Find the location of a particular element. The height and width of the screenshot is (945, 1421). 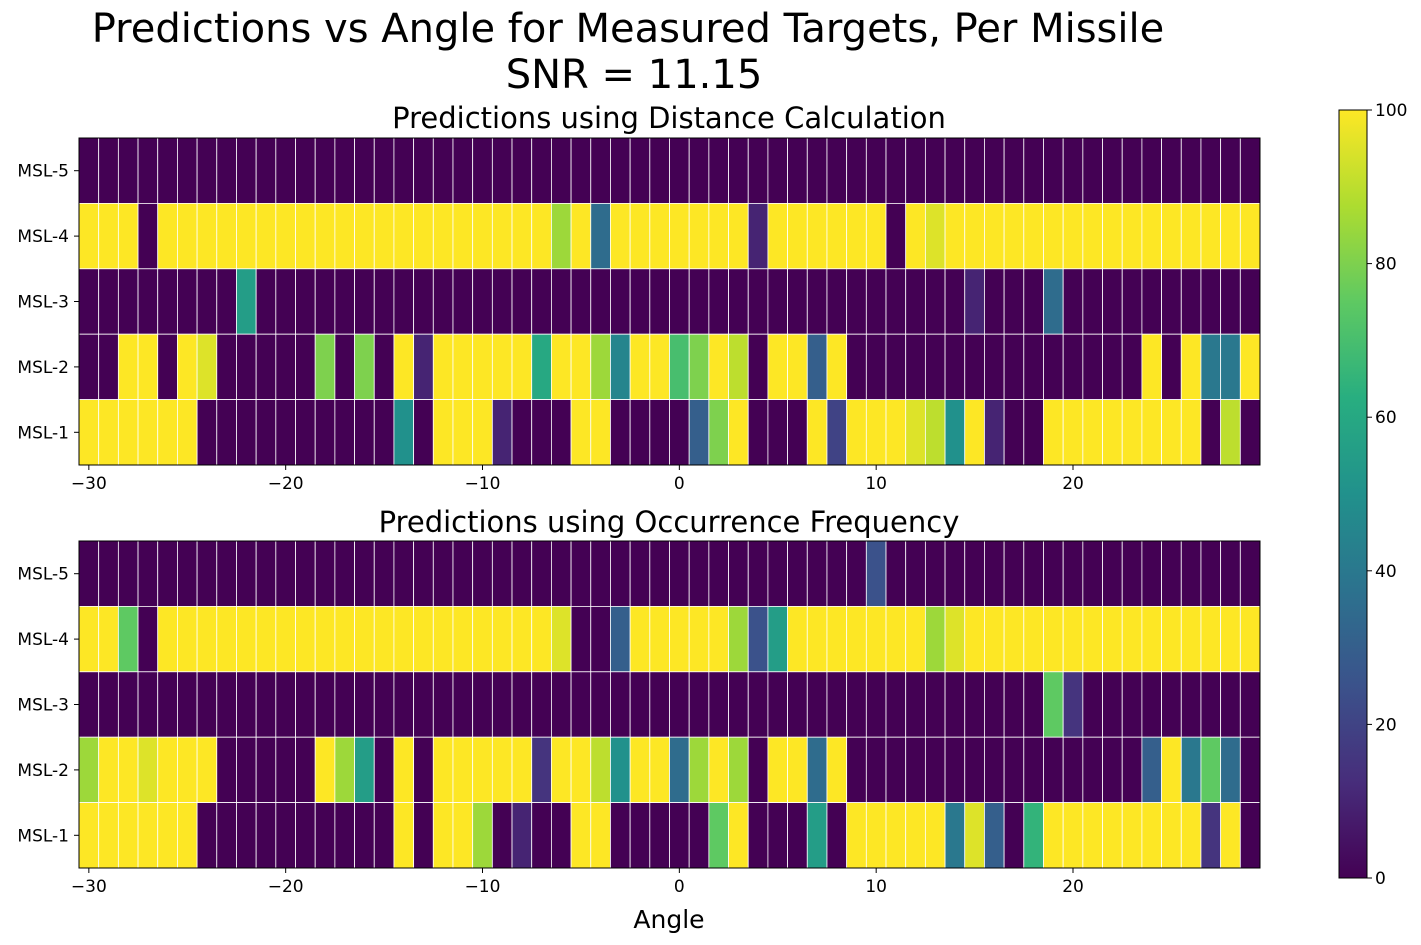

x-tick-label: −20 is located at coordinates (286, 887).